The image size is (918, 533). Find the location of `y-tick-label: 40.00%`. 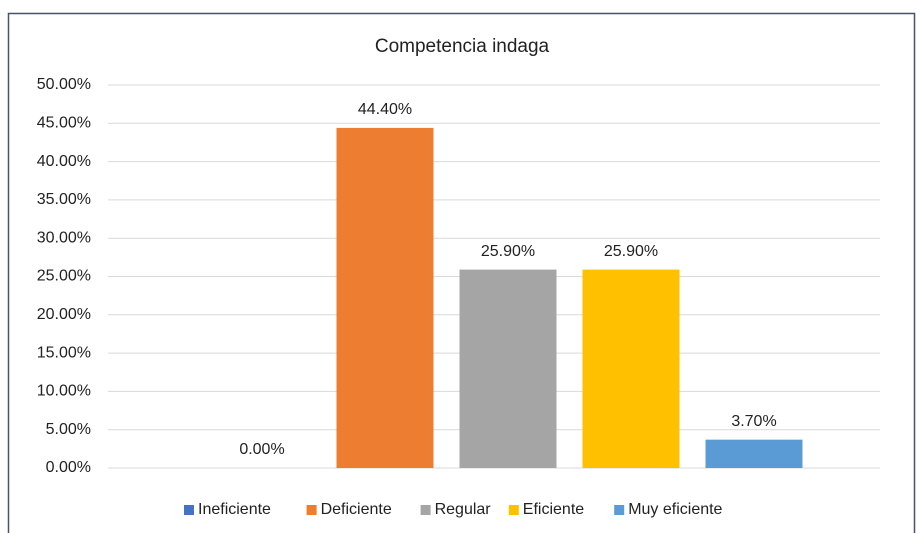

y-tick-label: 40.00% is located at coordinates (64, 161).